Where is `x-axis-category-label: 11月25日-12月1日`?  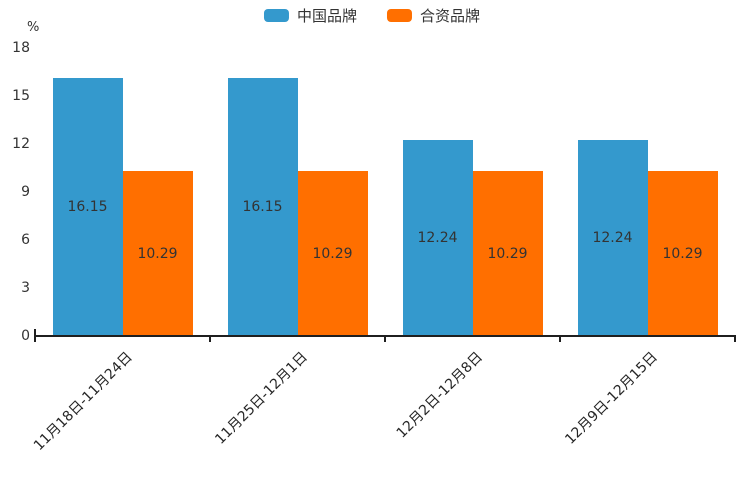 x-axis-category-label: 11月25日-12月1日 is located at coordinates (261, 398).